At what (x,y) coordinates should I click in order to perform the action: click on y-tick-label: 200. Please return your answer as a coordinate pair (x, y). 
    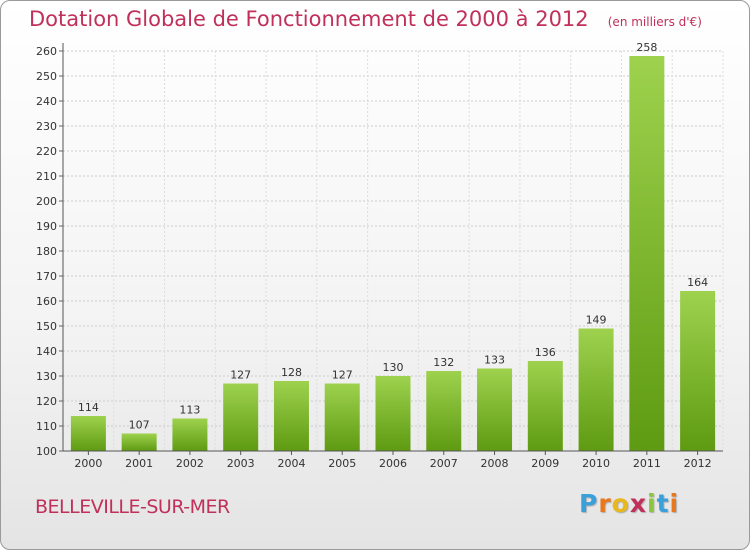
    Looking at the image, I should click on (46, 201).